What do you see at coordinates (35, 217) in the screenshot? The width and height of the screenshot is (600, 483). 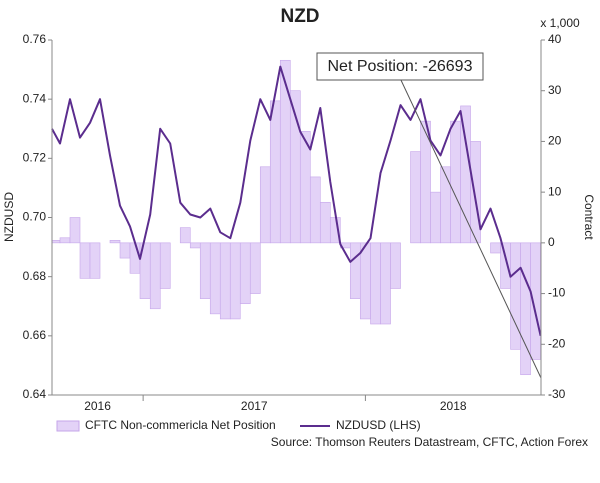 I see `y-tick-label: 0.70` at bounding box center [35, 217].